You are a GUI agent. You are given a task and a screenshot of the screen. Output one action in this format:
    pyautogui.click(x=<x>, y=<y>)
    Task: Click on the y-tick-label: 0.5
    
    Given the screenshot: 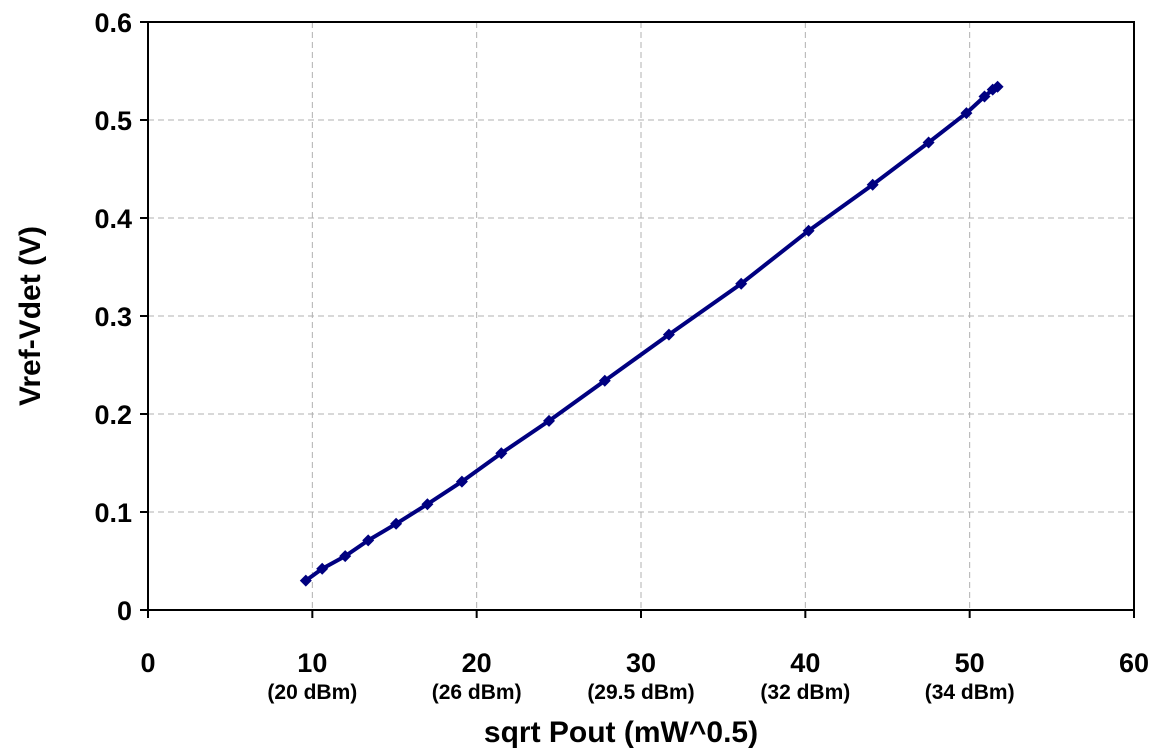 What is the action you would take?
    pyautogui.click(x=113, y=121)
    